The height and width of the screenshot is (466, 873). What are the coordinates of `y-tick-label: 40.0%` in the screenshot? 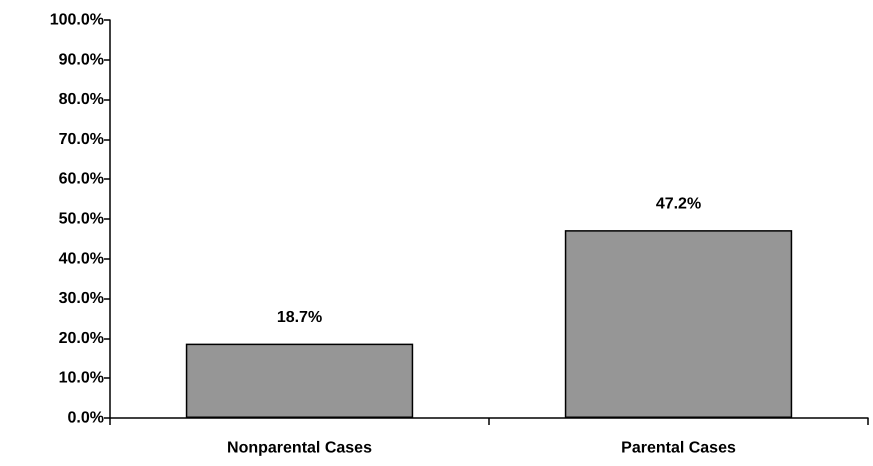 It's located at (81, 259).